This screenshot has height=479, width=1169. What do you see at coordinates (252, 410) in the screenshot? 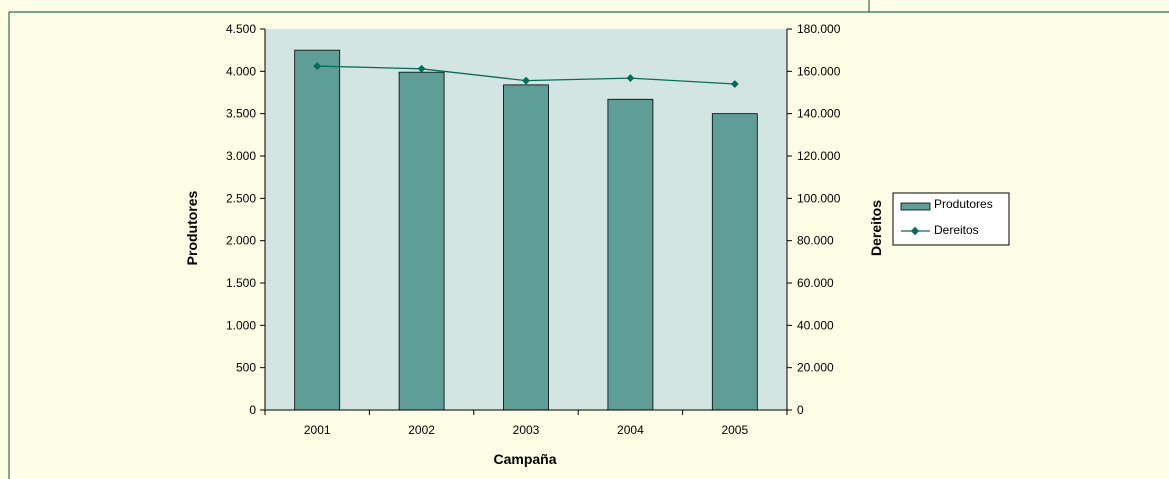
I see `left-tick-label: 0` at bounding box center [252, 410].